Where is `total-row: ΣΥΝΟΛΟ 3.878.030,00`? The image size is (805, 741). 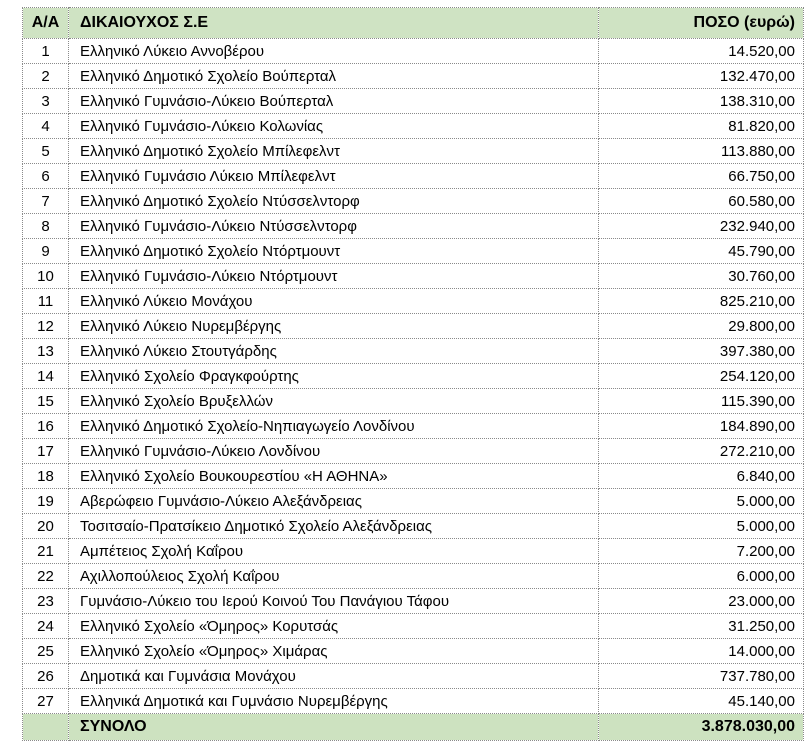
total-row: ΣΥΝΟΛΟ 3.878.030,00 is located at coordinates (413, 727).